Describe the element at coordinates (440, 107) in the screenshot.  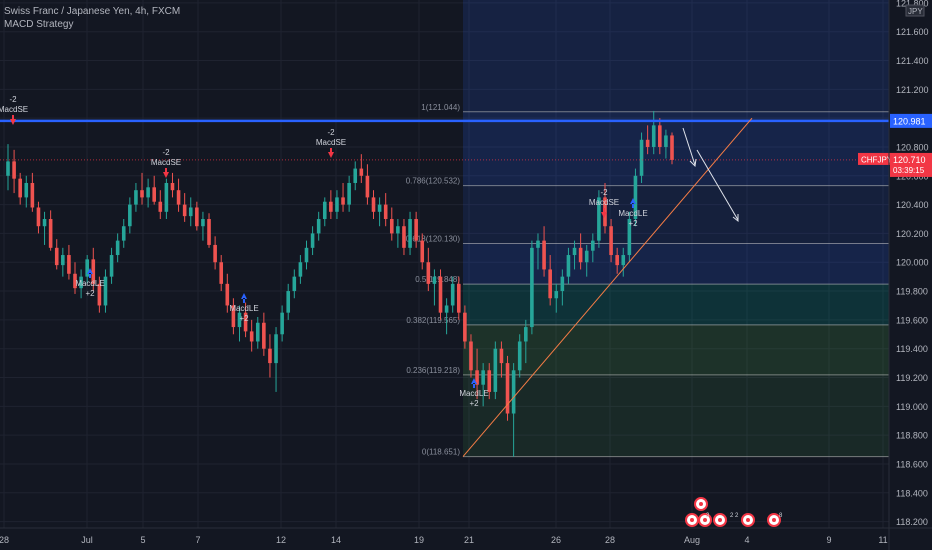
I see `fib-level-label: 1(121.044)` at that location.